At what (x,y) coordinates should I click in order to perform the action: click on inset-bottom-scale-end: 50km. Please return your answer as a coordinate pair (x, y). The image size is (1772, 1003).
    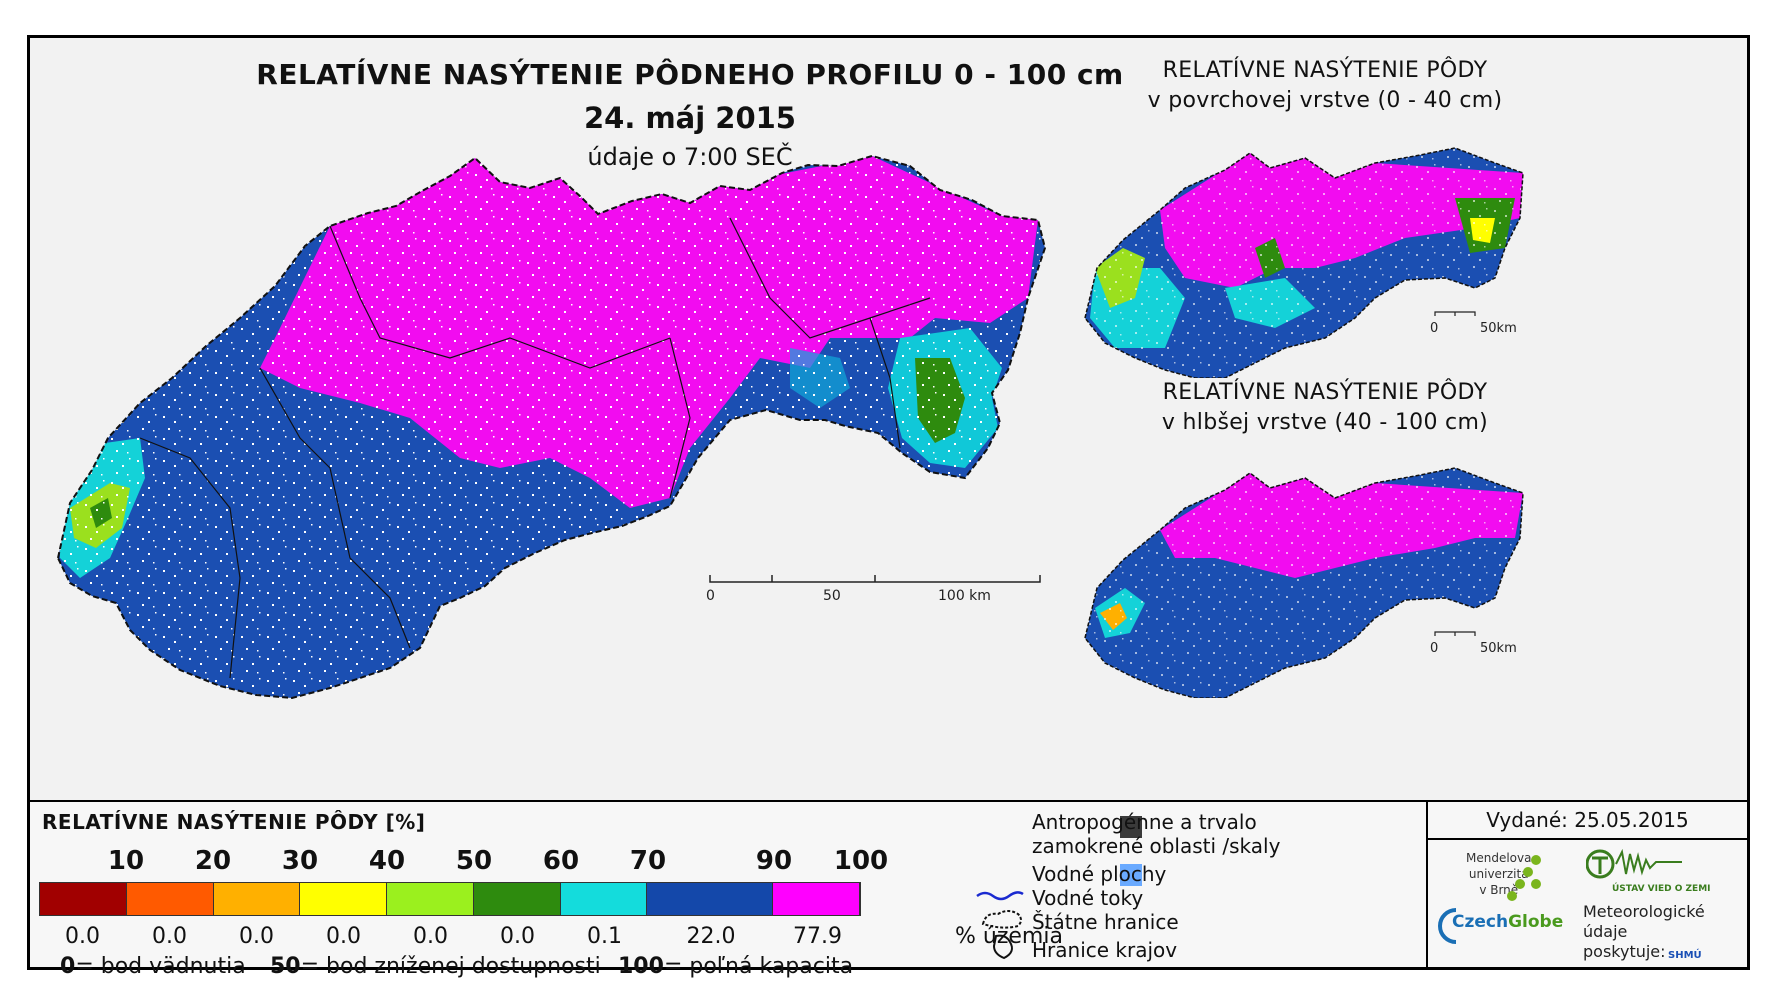
    Looking at the image, I should click on (1498, 648).